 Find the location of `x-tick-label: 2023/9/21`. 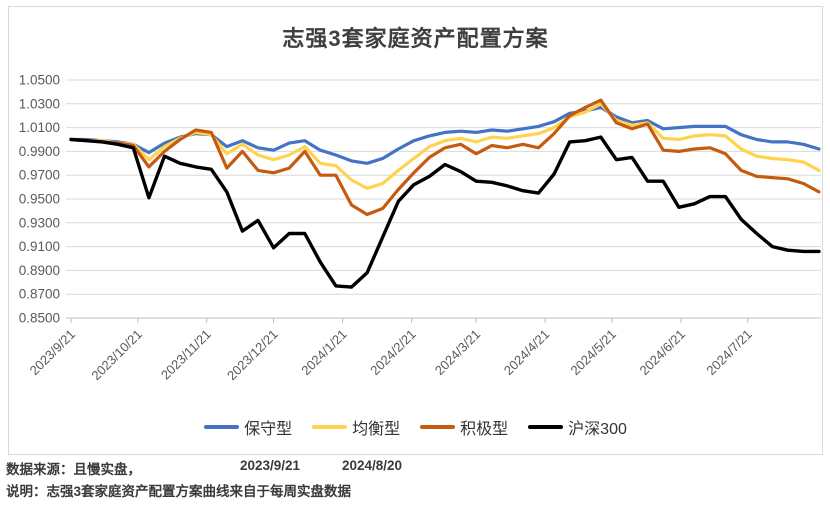

x-tick-label: 2023/9/21 is located at coordinates (53, 353).